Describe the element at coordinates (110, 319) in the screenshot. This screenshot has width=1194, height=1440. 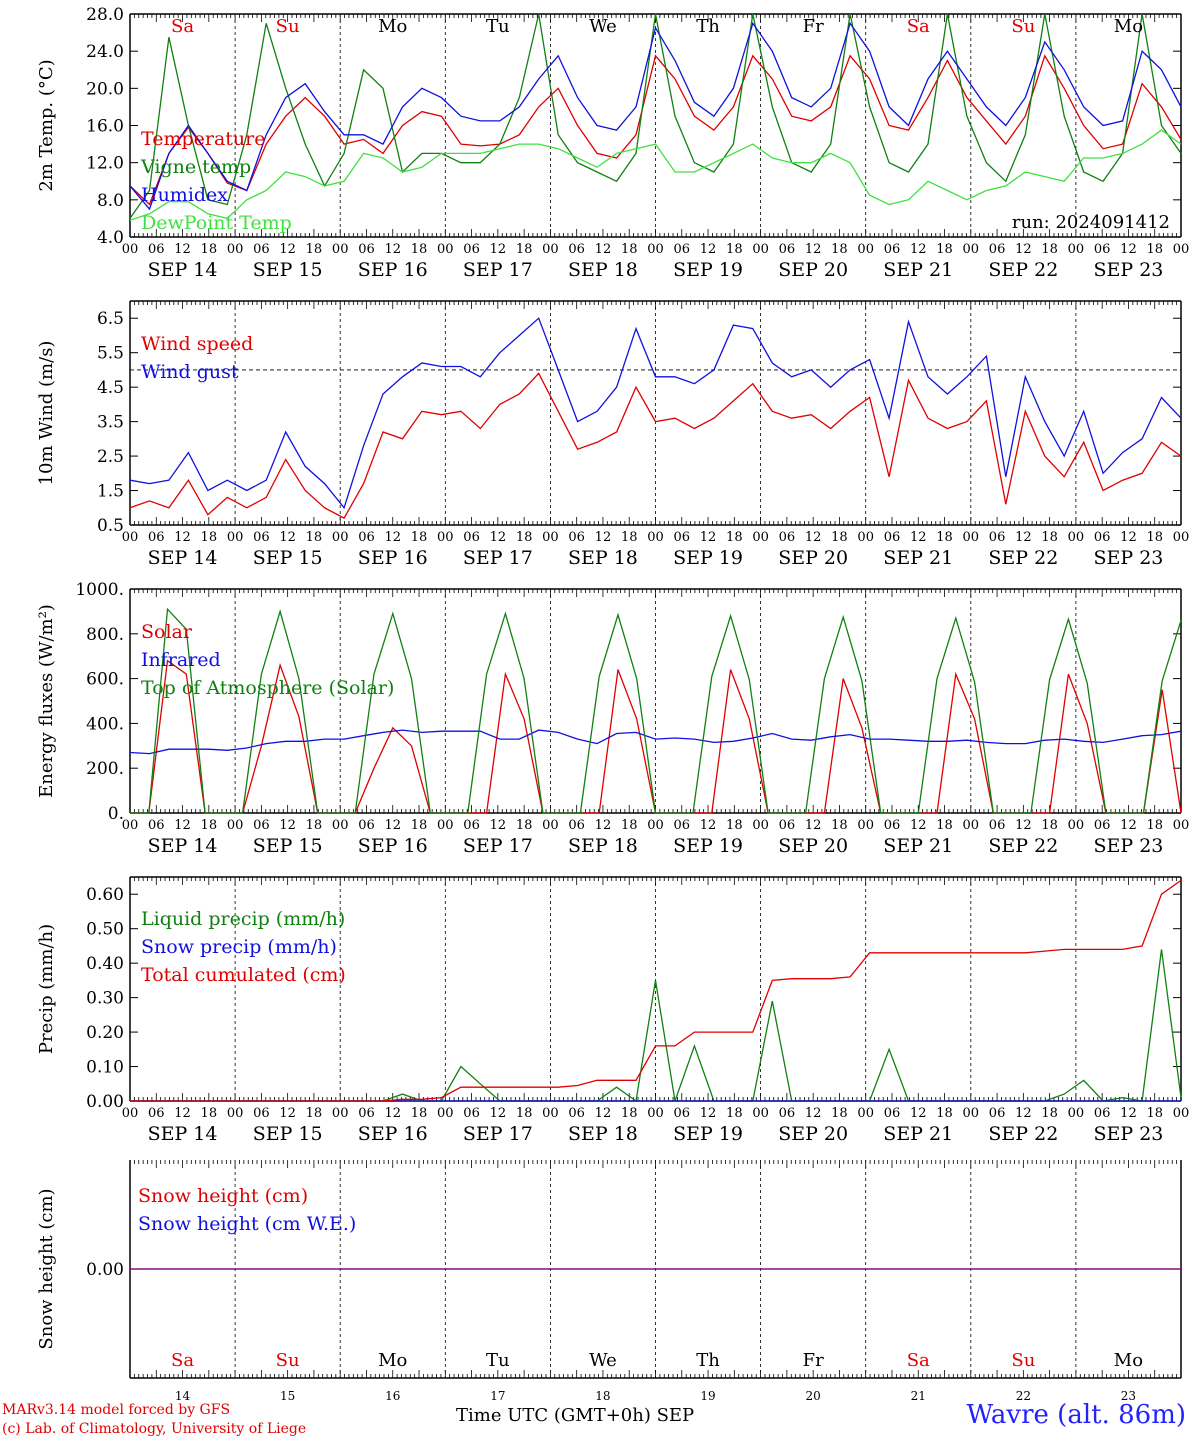
I see `y-tick-label: 6.5` at that location.